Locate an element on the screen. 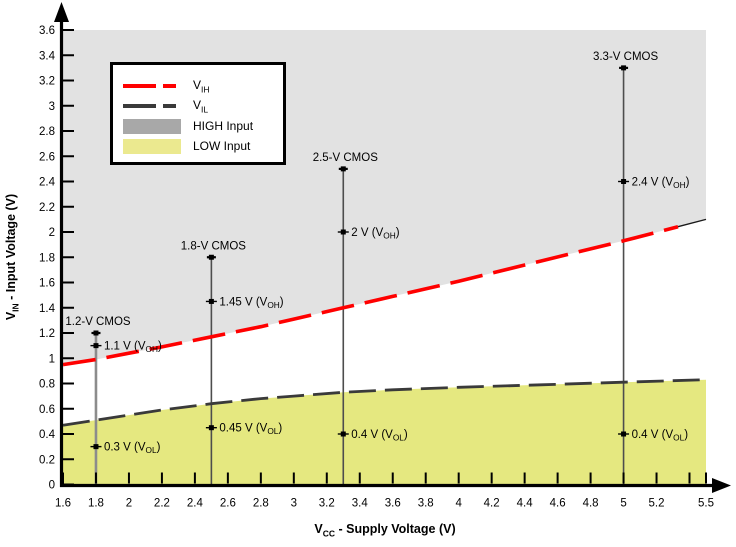  device-label-3: 3.3-V CMOS is located at coordinates (626, 57).